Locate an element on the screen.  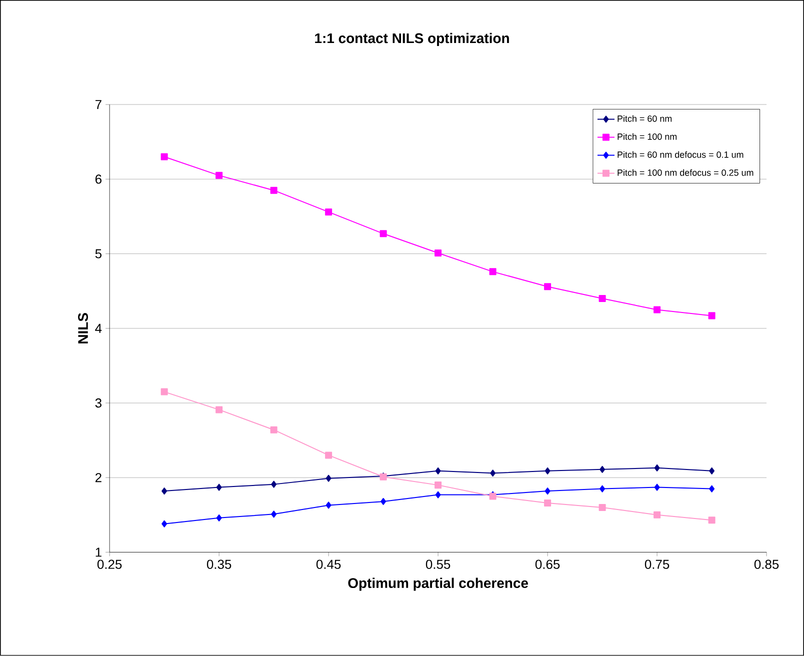
y-axis-title: NILS is located at coordinates (83, 328).